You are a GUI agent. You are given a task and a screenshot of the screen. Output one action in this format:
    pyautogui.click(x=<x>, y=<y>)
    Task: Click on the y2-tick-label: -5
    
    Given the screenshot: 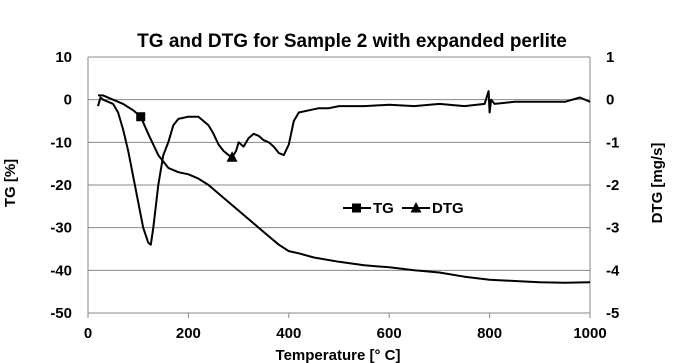 What is the action you would take?
    pyautogui.click(x=612, y=313)
    